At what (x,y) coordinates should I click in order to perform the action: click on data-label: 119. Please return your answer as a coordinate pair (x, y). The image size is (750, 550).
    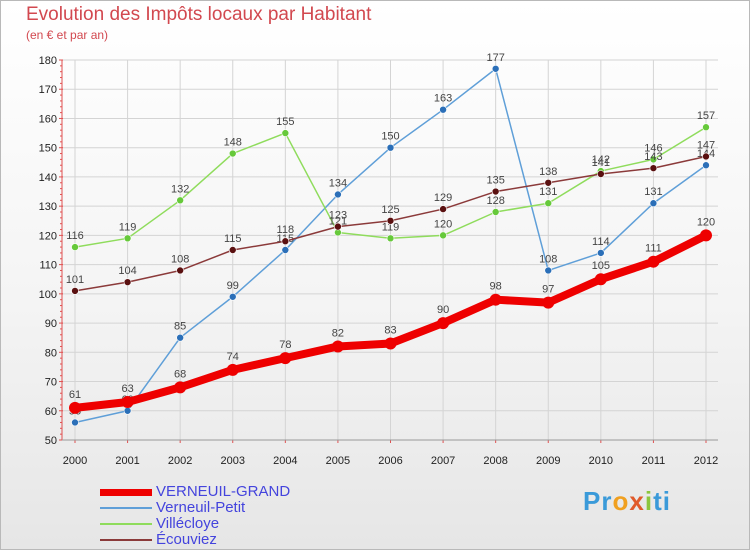
    Looking at the image, I should click on (128, 227).